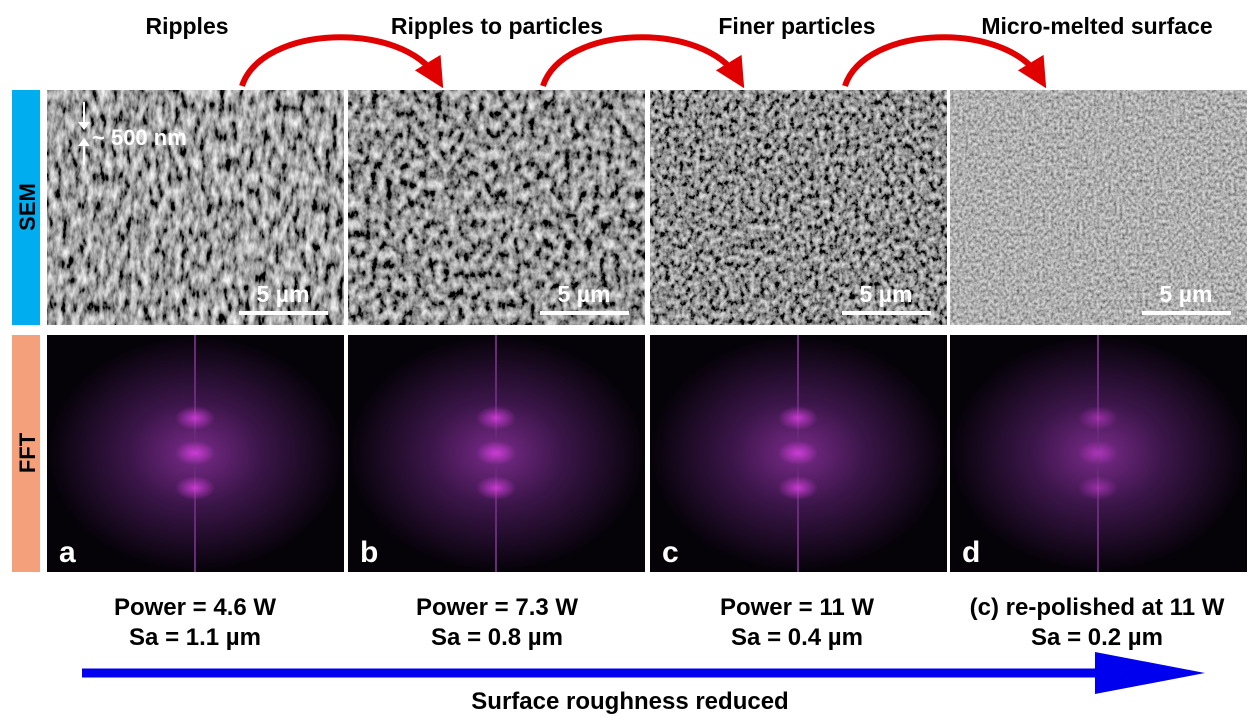 This screenshot has width=1260, height=717. Describe the element at coordinates (186, 26) in the screenshot. I see `column-title: Ripples` at that location.